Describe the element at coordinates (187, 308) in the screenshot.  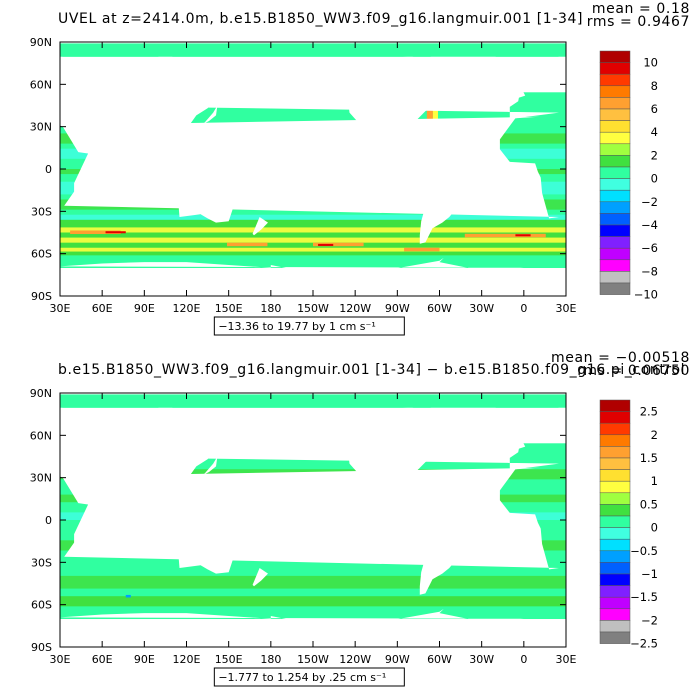
I see `x-tick-label: 120E` at that location.